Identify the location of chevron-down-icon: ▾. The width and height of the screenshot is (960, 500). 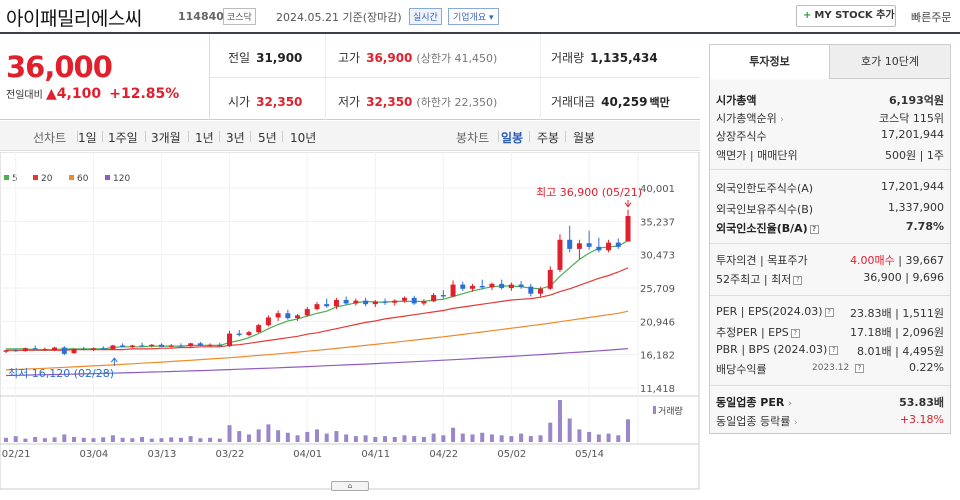
(491, 18).